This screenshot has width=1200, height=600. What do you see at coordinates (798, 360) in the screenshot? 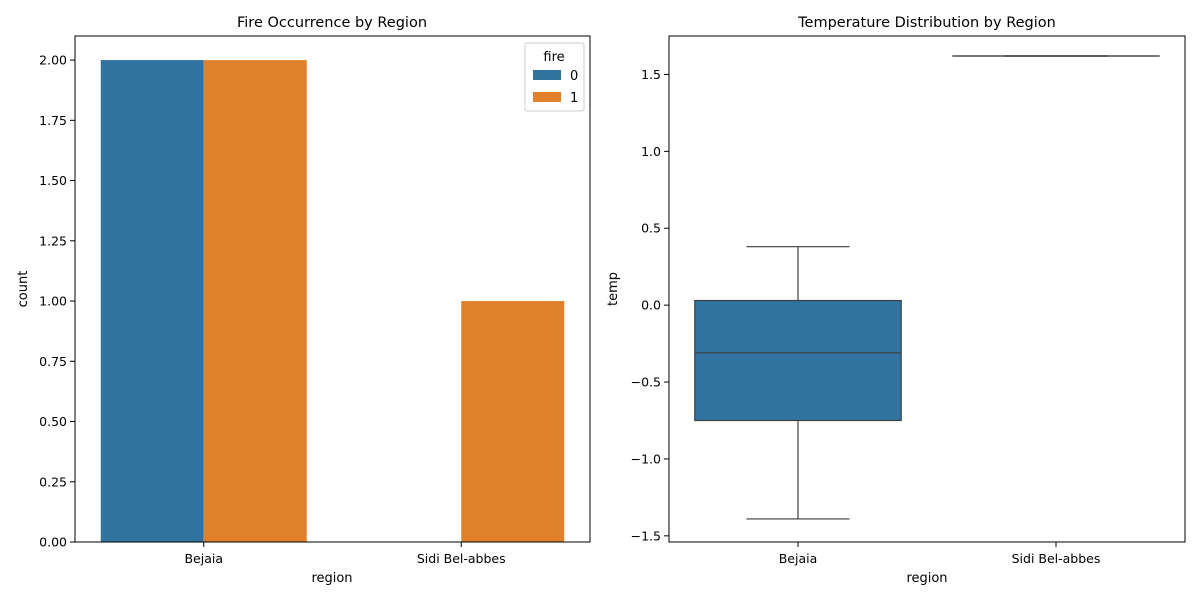
I see `box-bejaia` at bounding box center [798, 360].